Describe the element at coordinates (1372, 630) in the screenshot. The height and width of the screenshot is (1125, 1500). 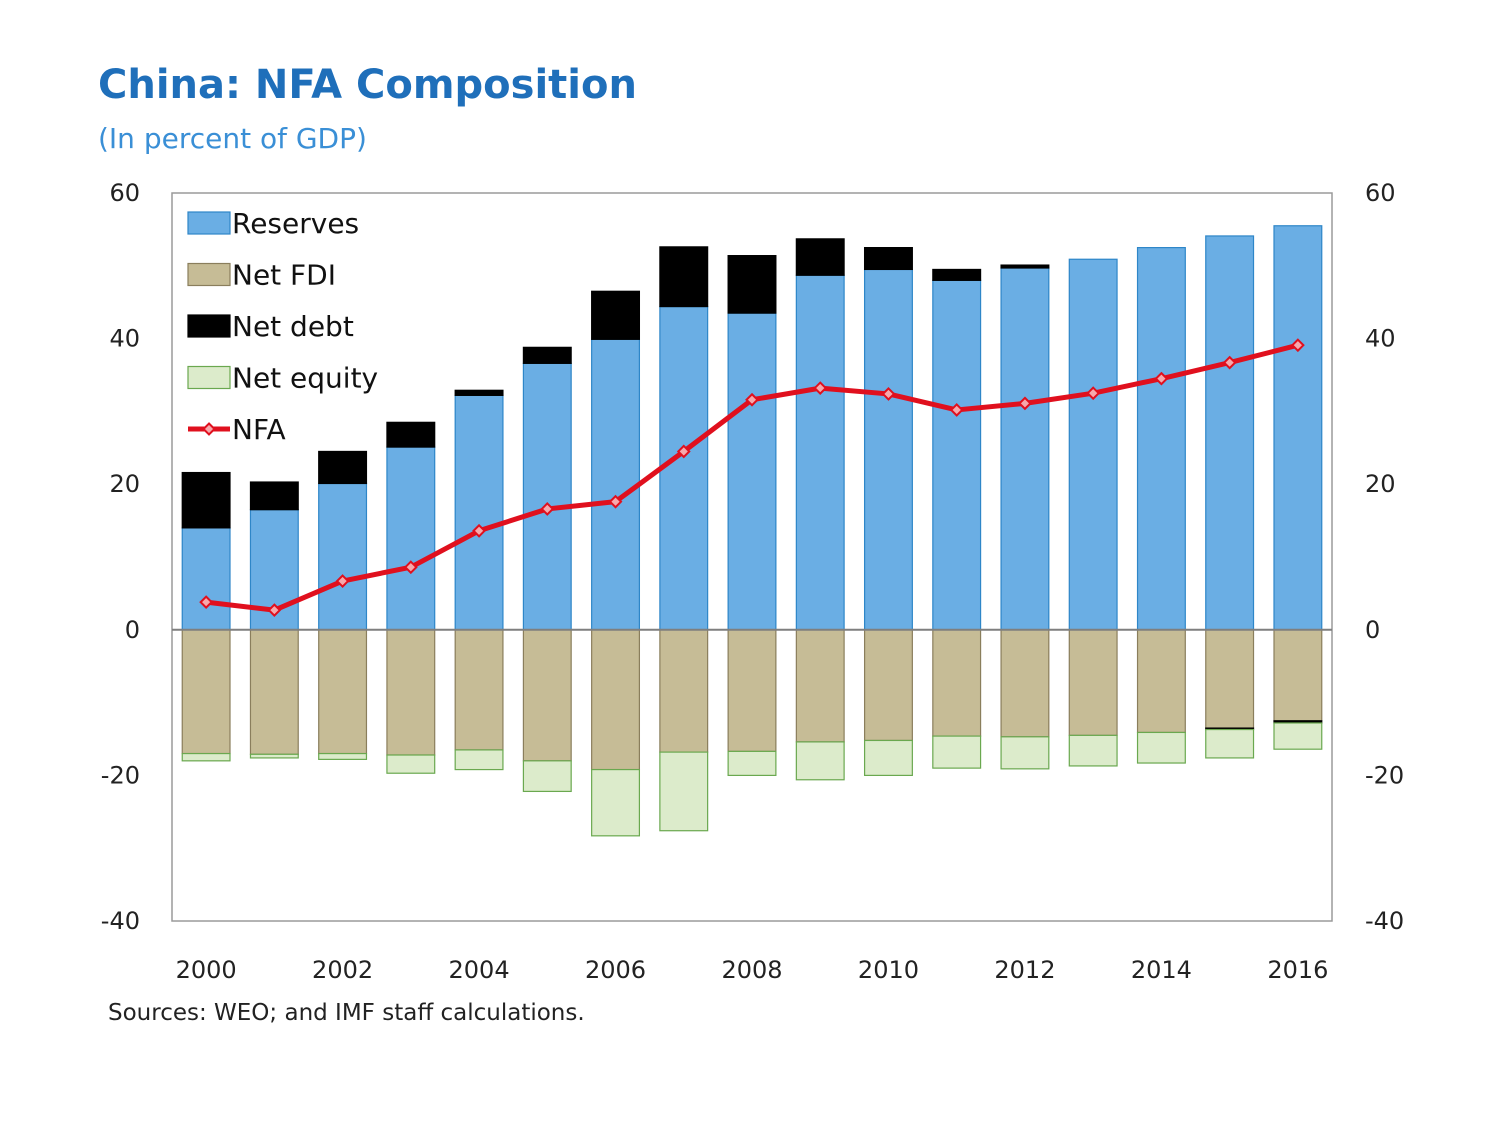
I see `y-tick-right: 0` at that location.